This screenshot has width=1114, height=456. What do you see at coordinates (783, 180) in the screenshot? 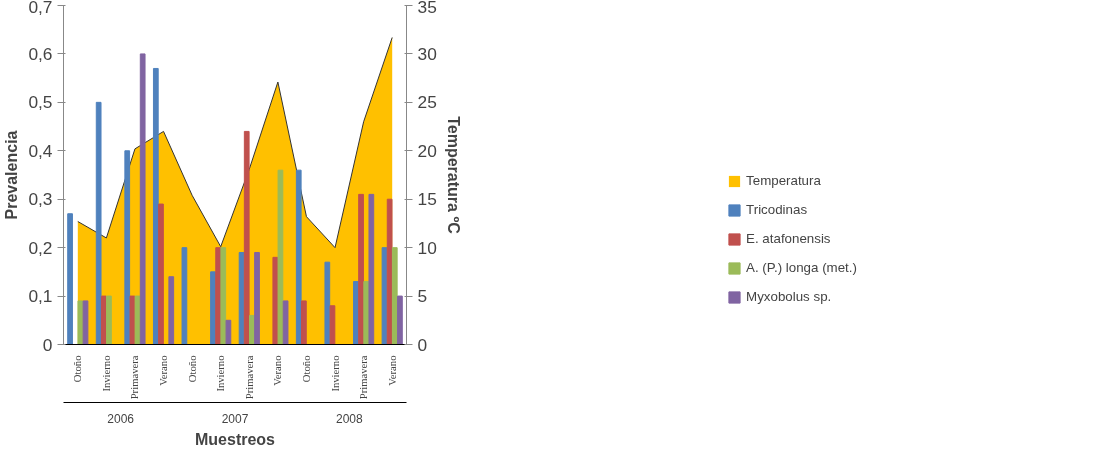
I see `legend-label: Temperatura` at bounding box center [783, 180].